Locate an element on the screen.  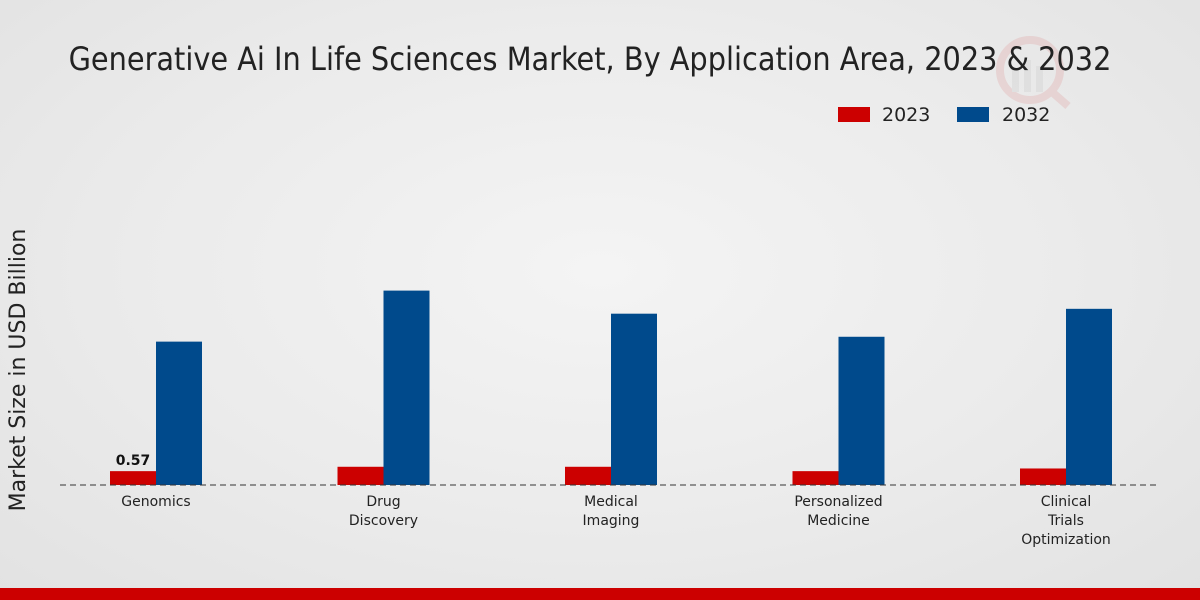
bar-2023-clinical-trials-optimization is located at coordinates (1043, 476).